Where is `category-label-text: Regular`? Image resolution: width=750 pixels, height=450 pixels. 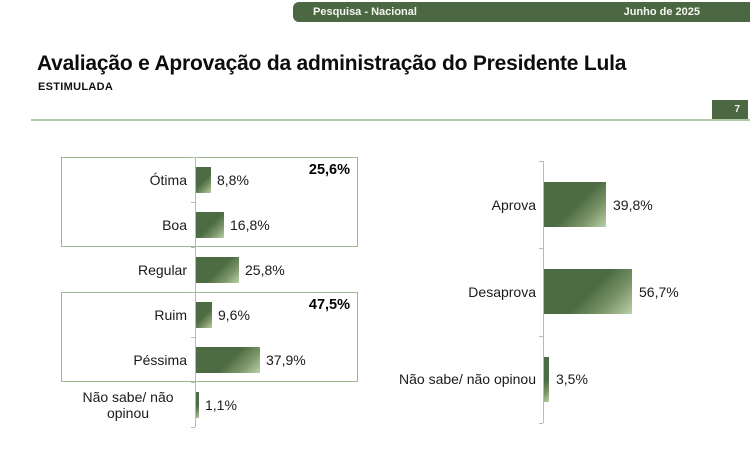 category-label-text: Regular is located at coordinates (162, 269).